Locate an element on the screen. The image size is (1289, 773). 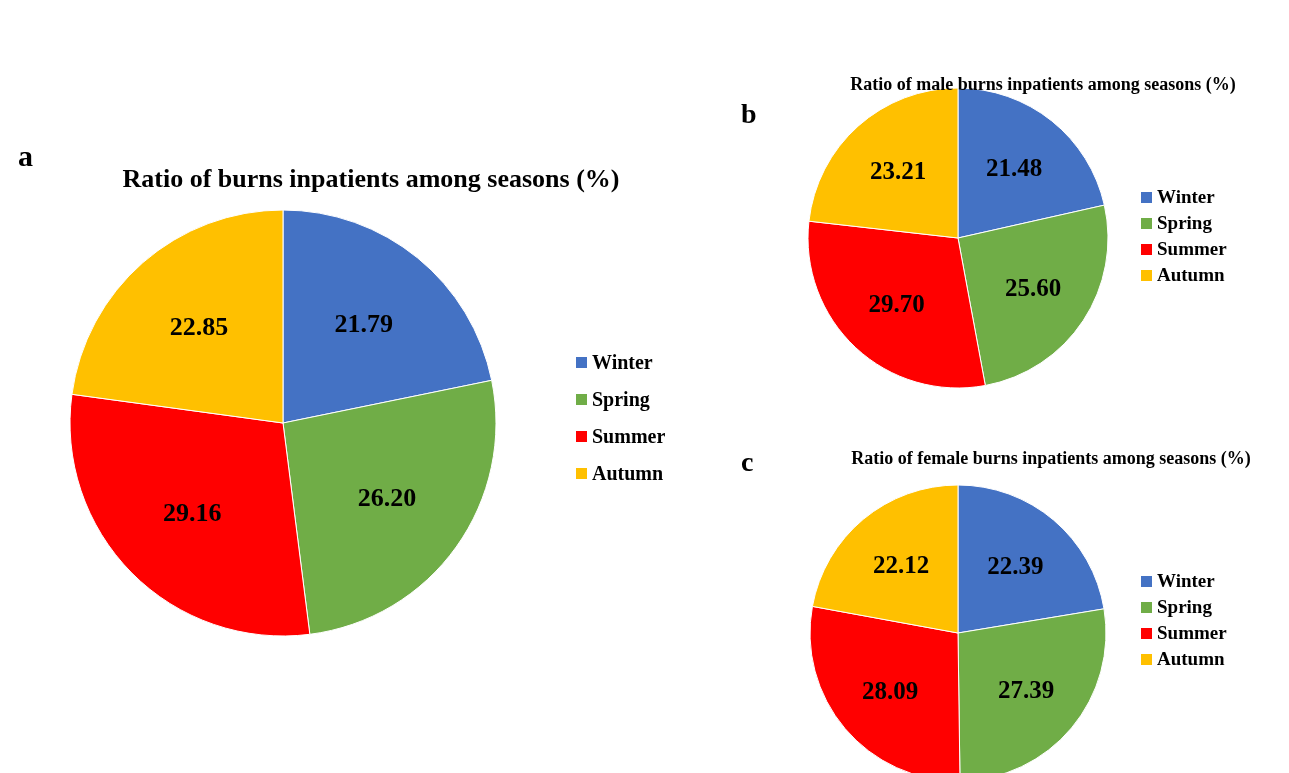
data-label: 23.21 is located at coordinates (898, 171).